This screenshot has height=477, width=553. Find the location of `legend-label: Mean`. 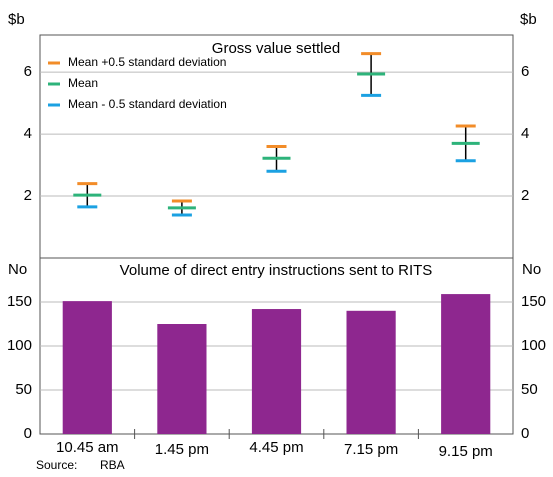

legend-label: Mean is located at coordinates (83, 83).